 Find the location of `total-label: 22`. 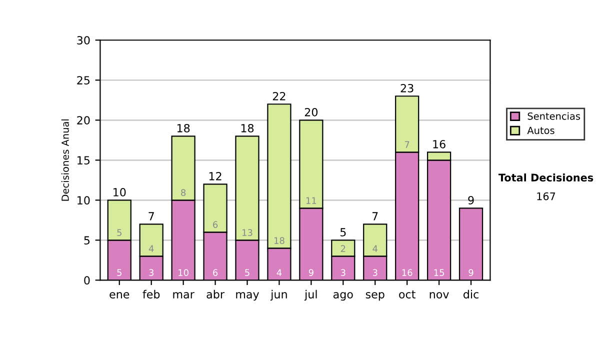

total-label: 22 is located at coordinates (279, 96).